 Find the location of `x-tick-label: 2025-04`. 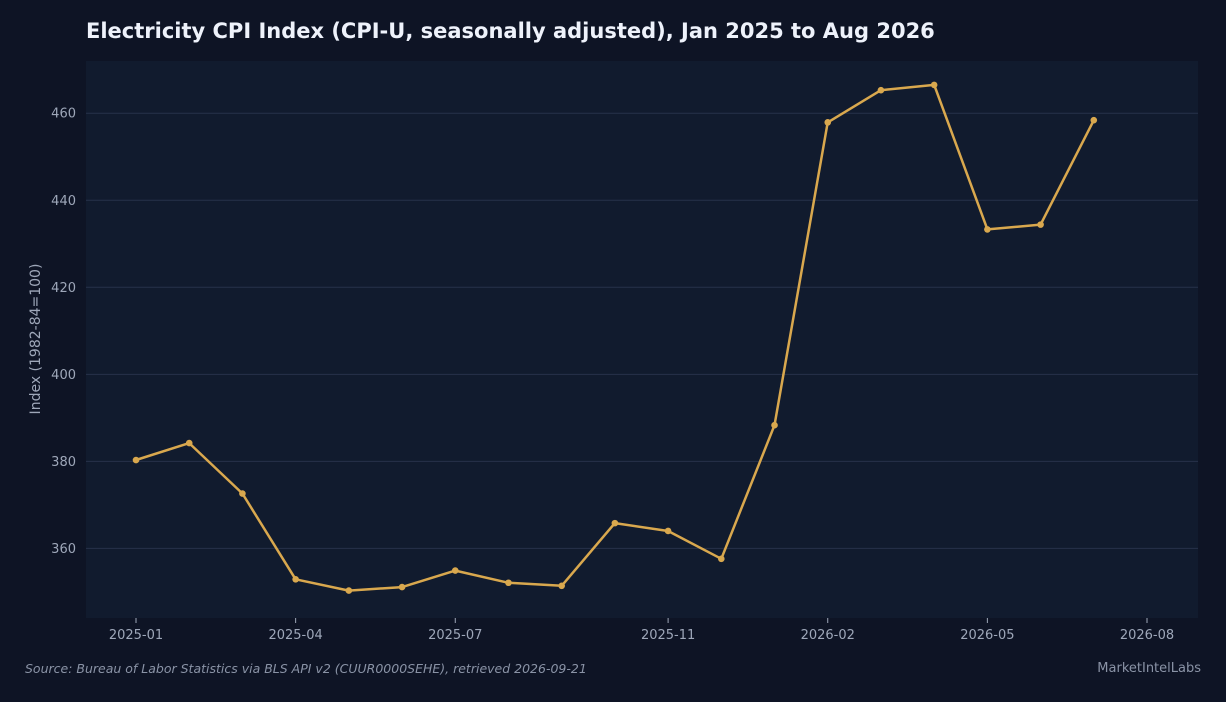

x-tick-label: 2025-04 is located at coordinates (295, 635).